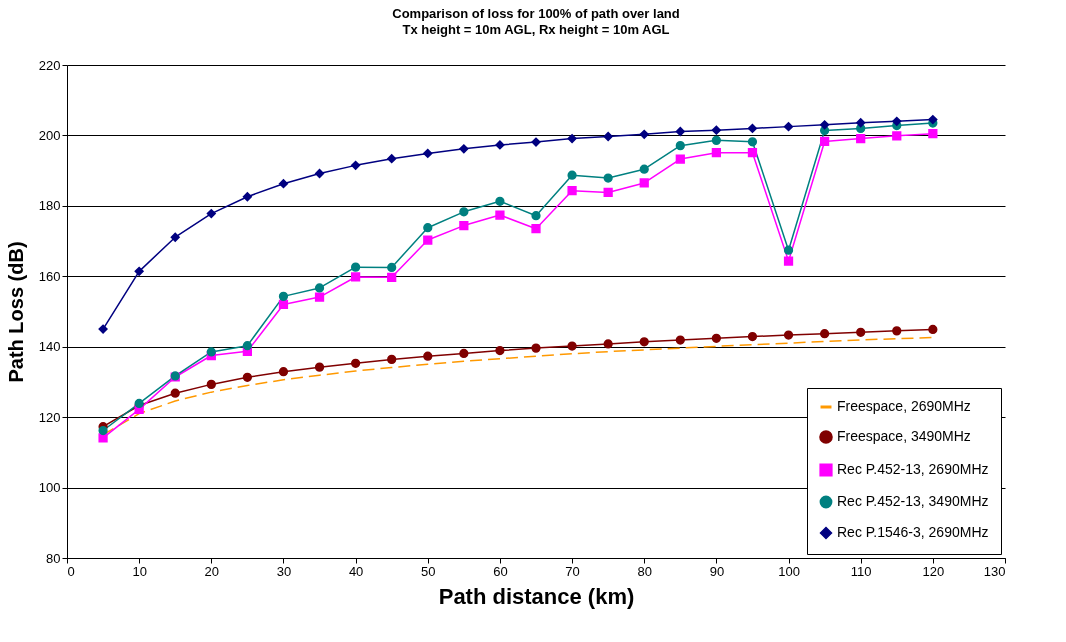 This screenshot has width=1066, height=642. I want to click on x-tick-label: 110, so click(861, 571).